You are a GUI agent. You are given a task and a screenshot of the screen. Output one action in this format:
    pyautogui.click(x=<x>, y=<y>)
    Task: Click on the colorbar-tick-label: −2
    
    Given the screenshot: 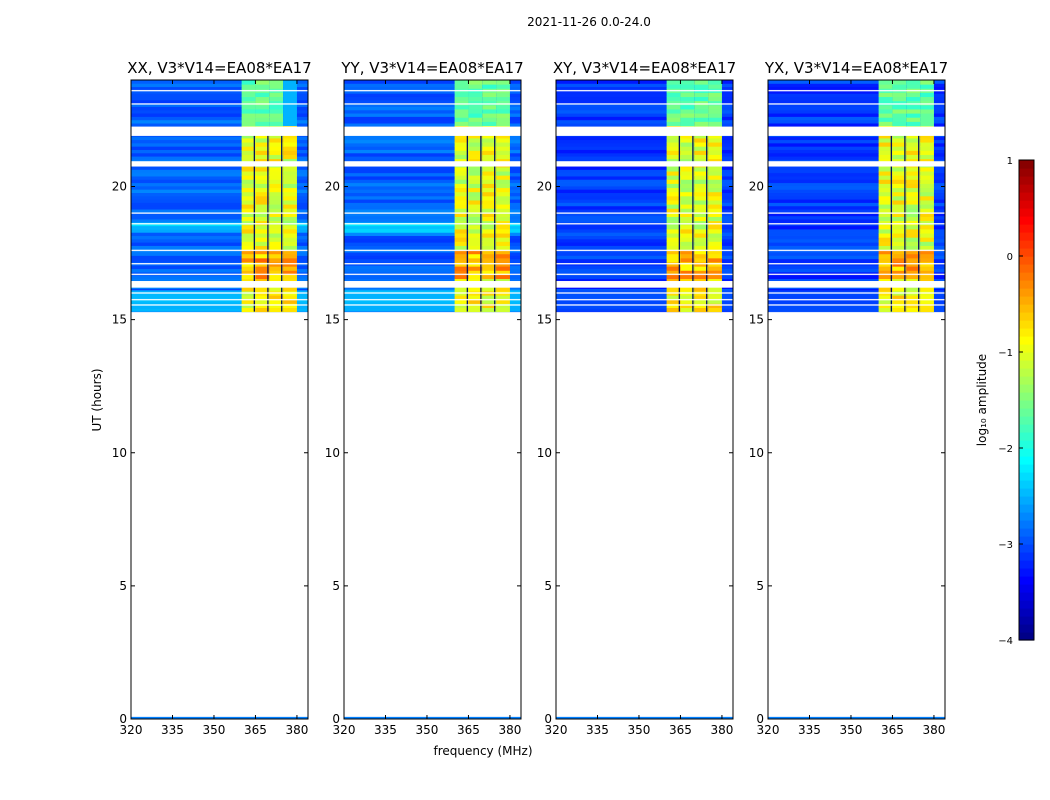 What is the action you would take?
    pyautogui.click(x=1005, y=449)
    